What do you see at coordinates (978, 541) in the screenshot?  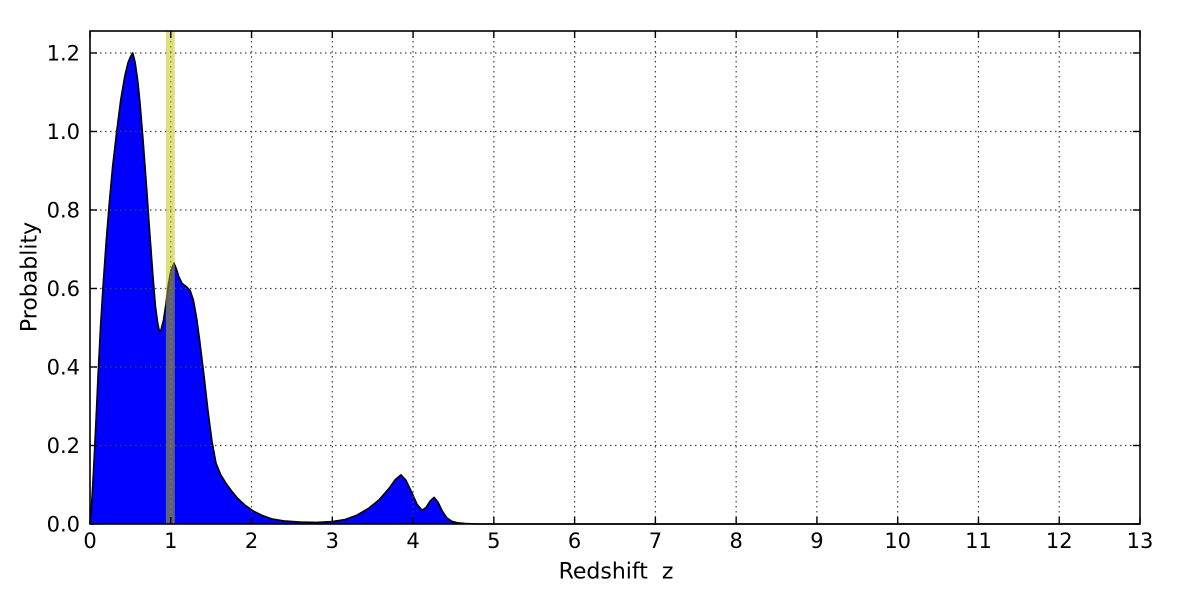 I see `x-tick-label: 11` at bounding box center [978, 541].